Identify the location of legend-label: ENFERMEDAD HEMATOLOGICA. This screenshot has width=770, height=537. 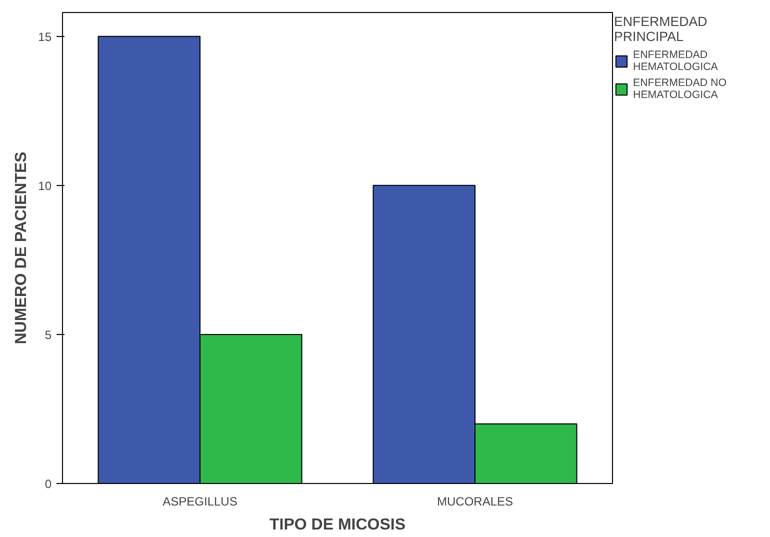
(675, 61).